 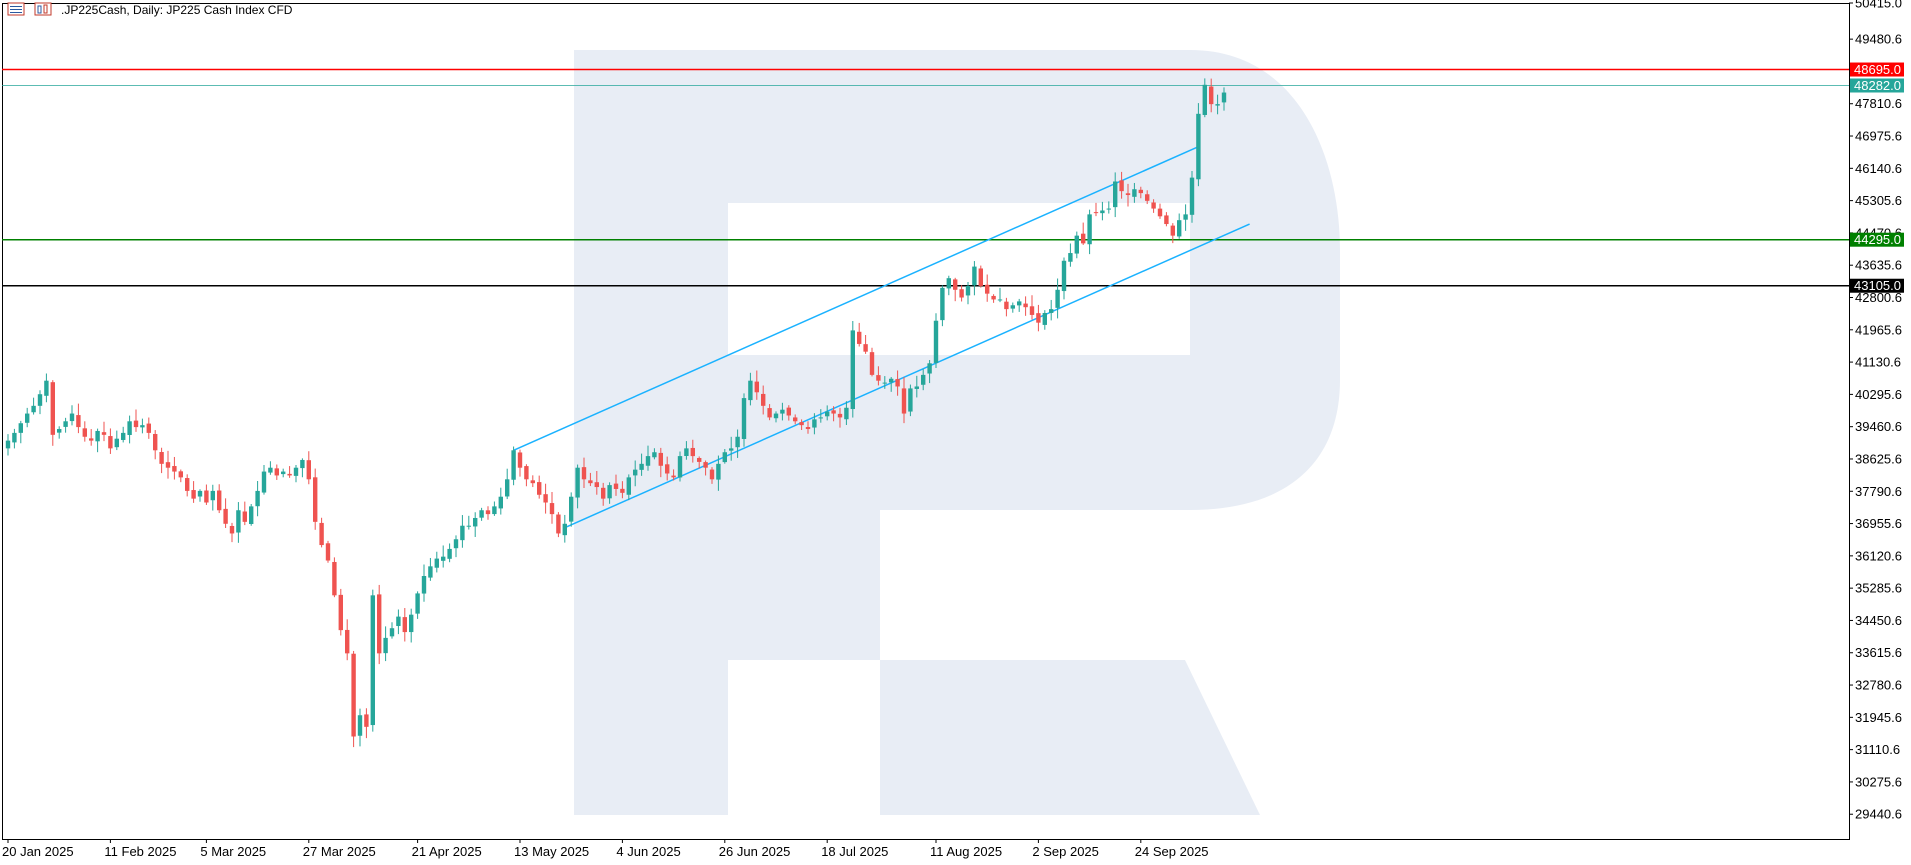 I want to click on y-tick-label: 42800.6, so click(x=1878, y=297).